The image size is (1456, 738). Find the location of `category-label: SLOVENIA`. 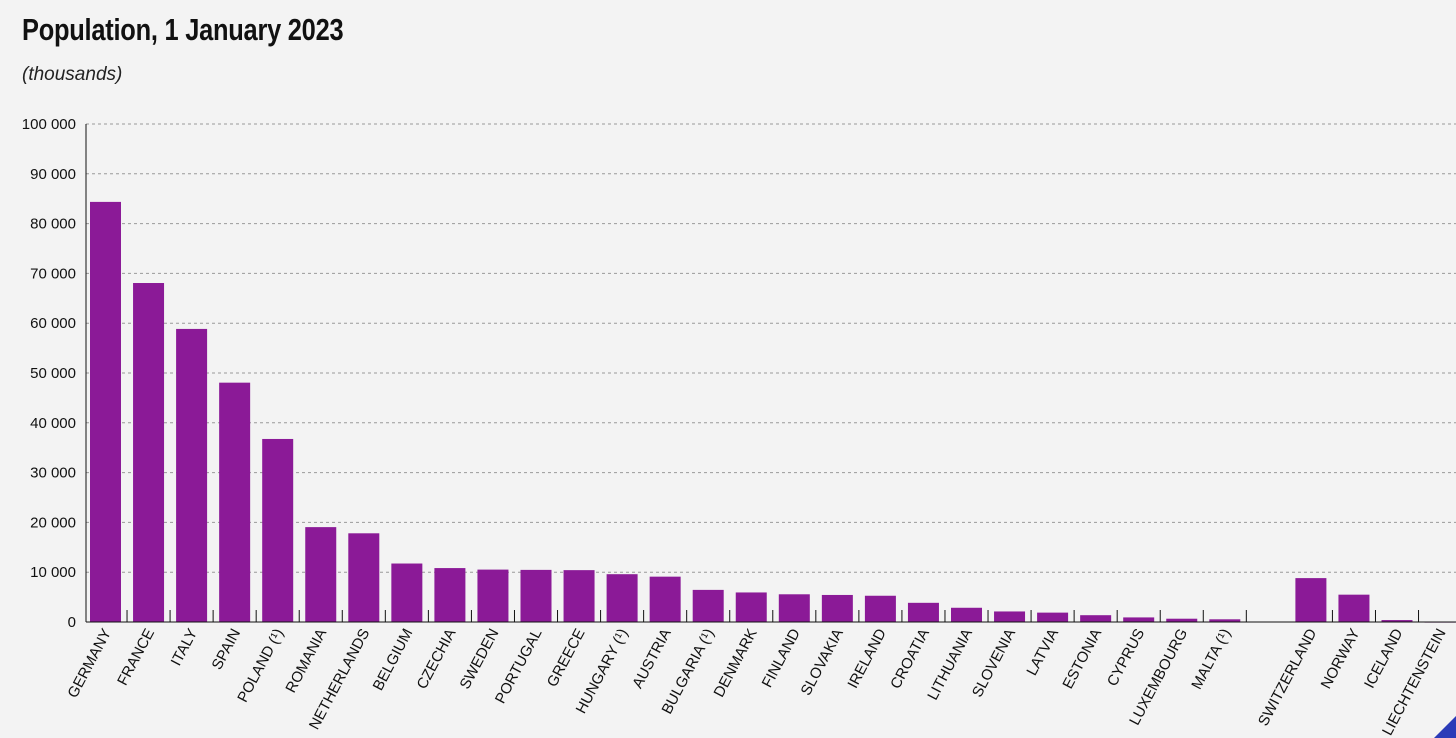

category-label: SLOVENIA is located at coordinates (994, 663).